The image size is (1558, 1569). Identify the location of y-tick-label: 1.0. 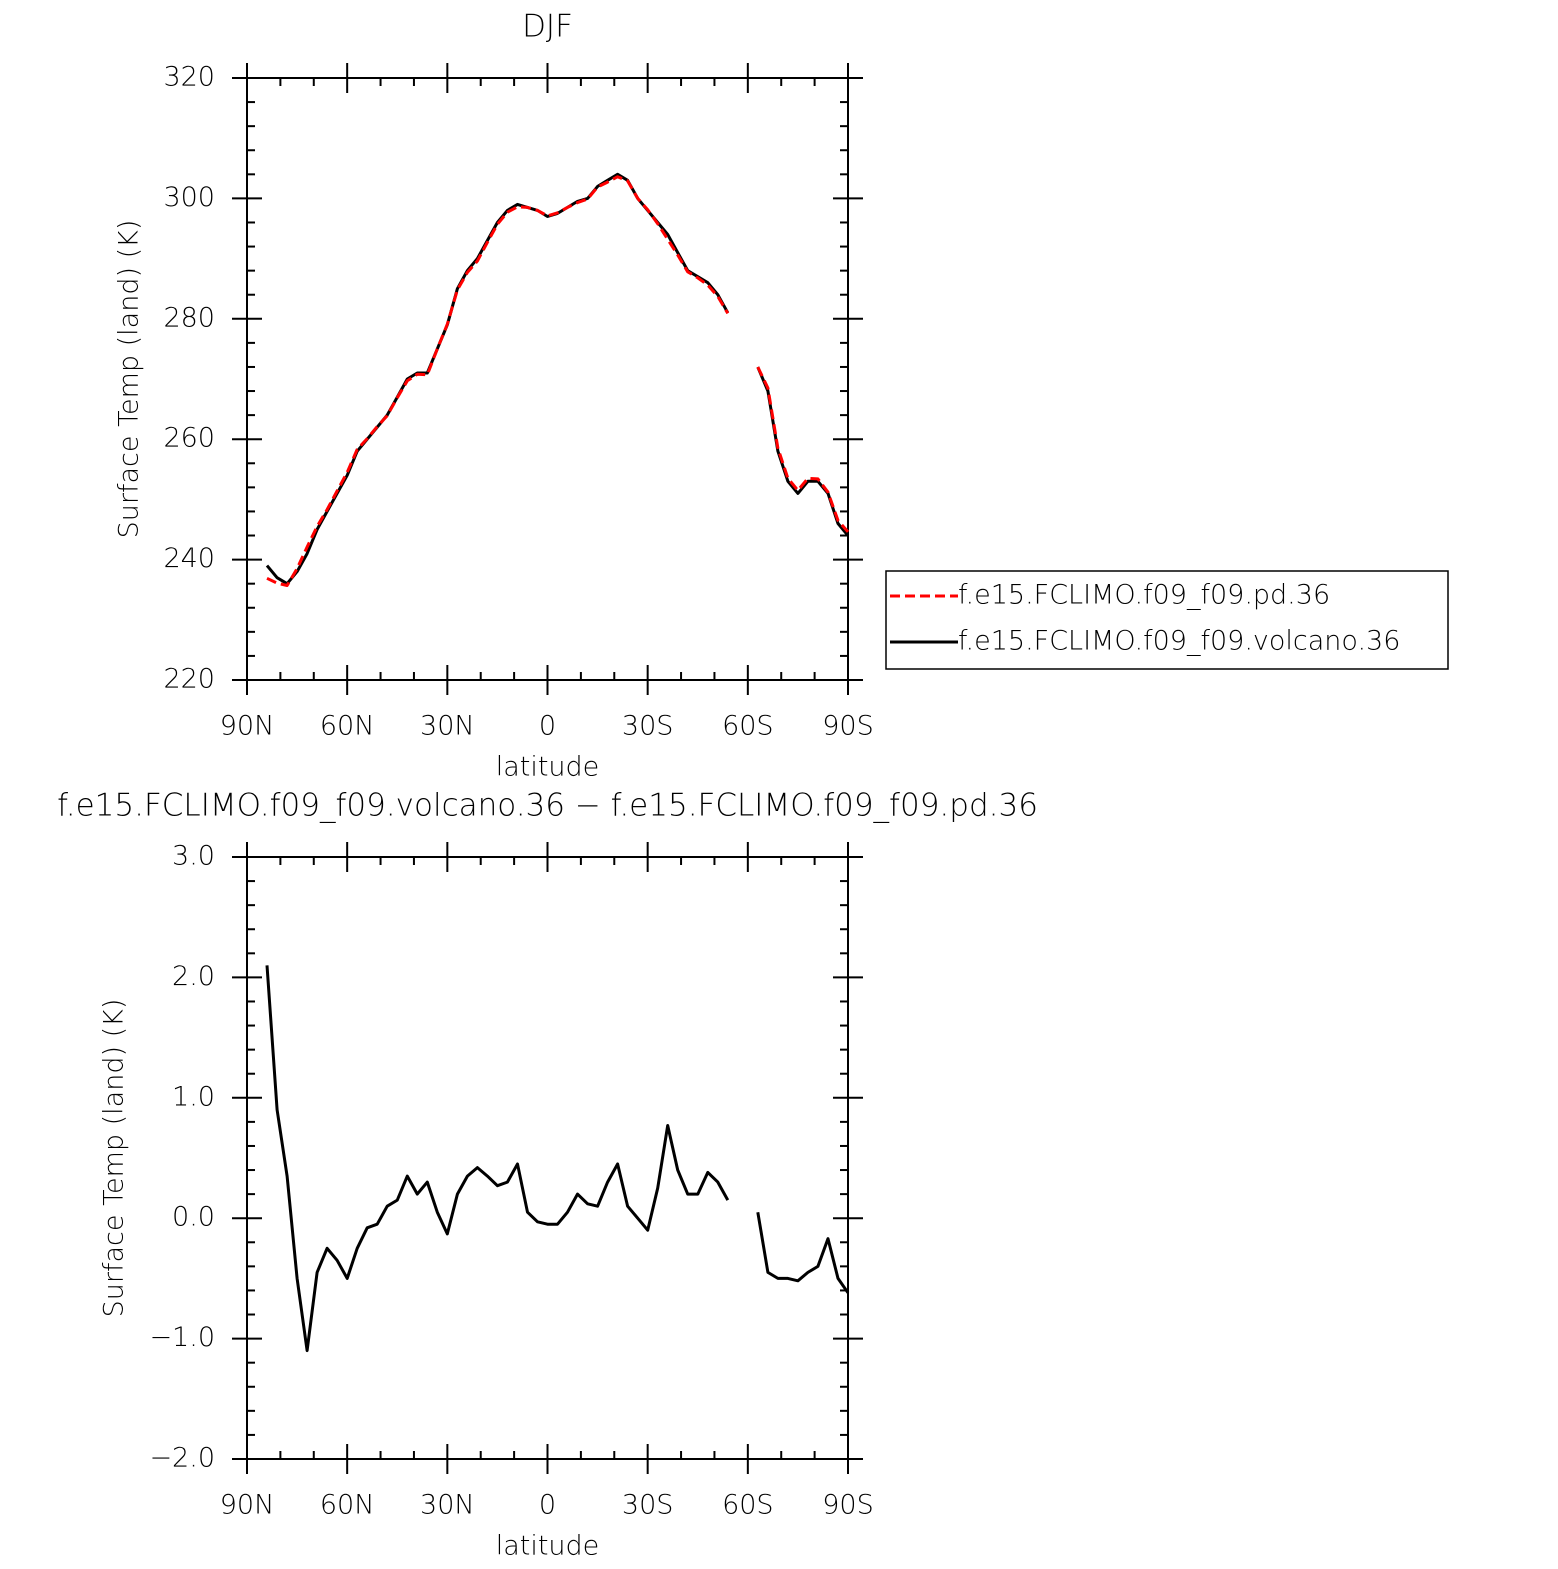
(193, 1096).